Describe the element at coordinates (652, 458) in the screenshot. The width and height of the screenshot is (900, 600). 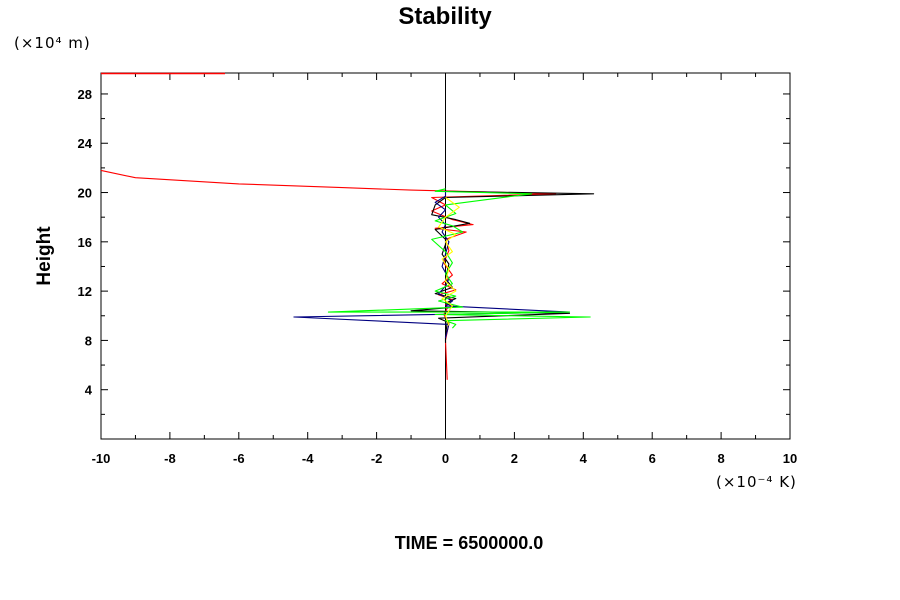
I see `x-tick-label: 6` at that location.